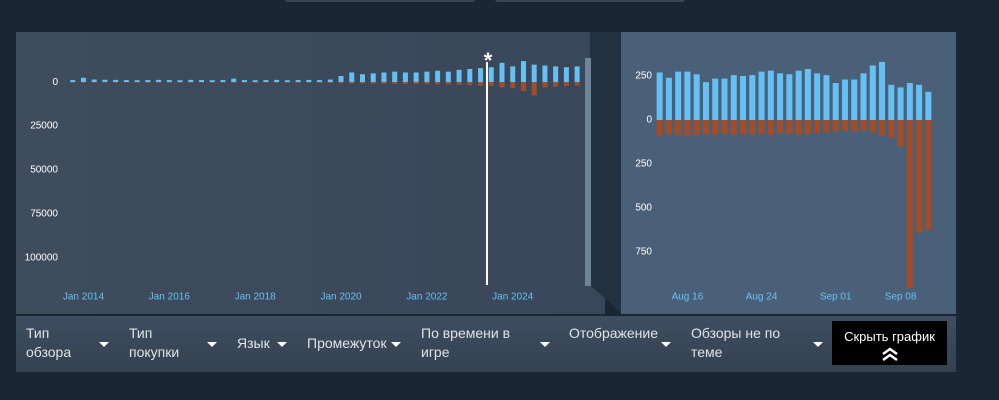 The image size is (999, 400). I want to click on y-tick-label: 750, so click(643, 252).